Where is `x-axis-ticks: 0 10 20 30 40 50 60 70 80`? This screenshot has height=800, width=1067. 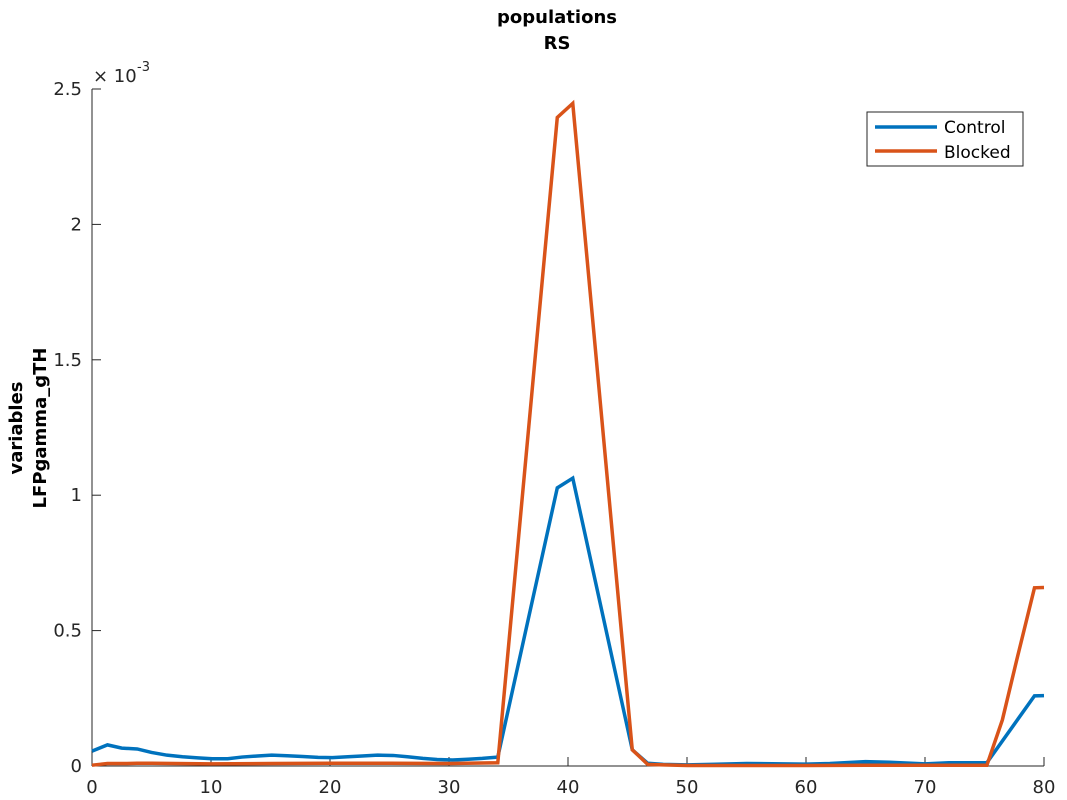
x-axis-ticks: 0 10 20 30 40 50 60 70 80 is located at coordinates (570, 777).